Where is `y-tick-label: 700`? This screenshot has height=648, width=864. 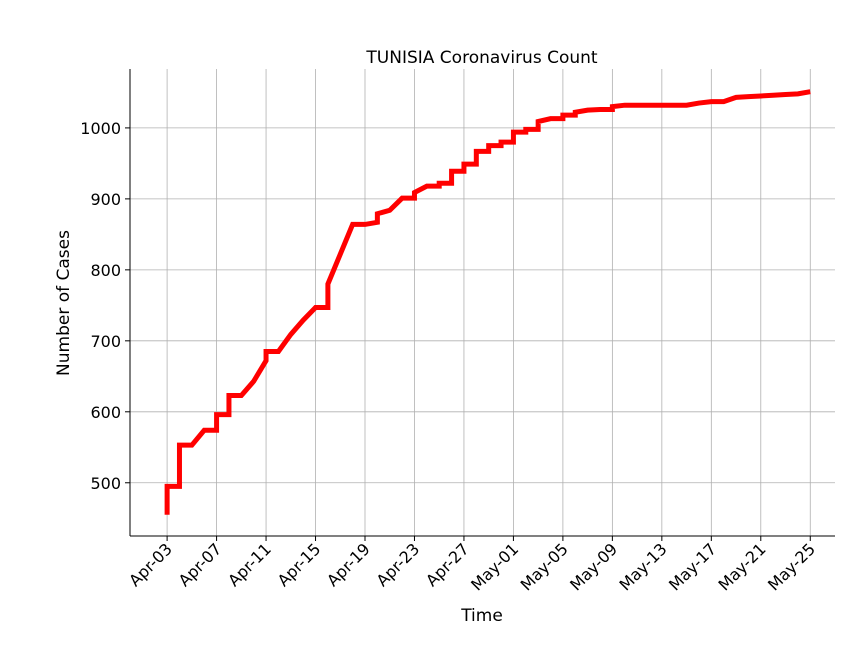 y-tick-label: 700 is located at coordinates (105, 341).